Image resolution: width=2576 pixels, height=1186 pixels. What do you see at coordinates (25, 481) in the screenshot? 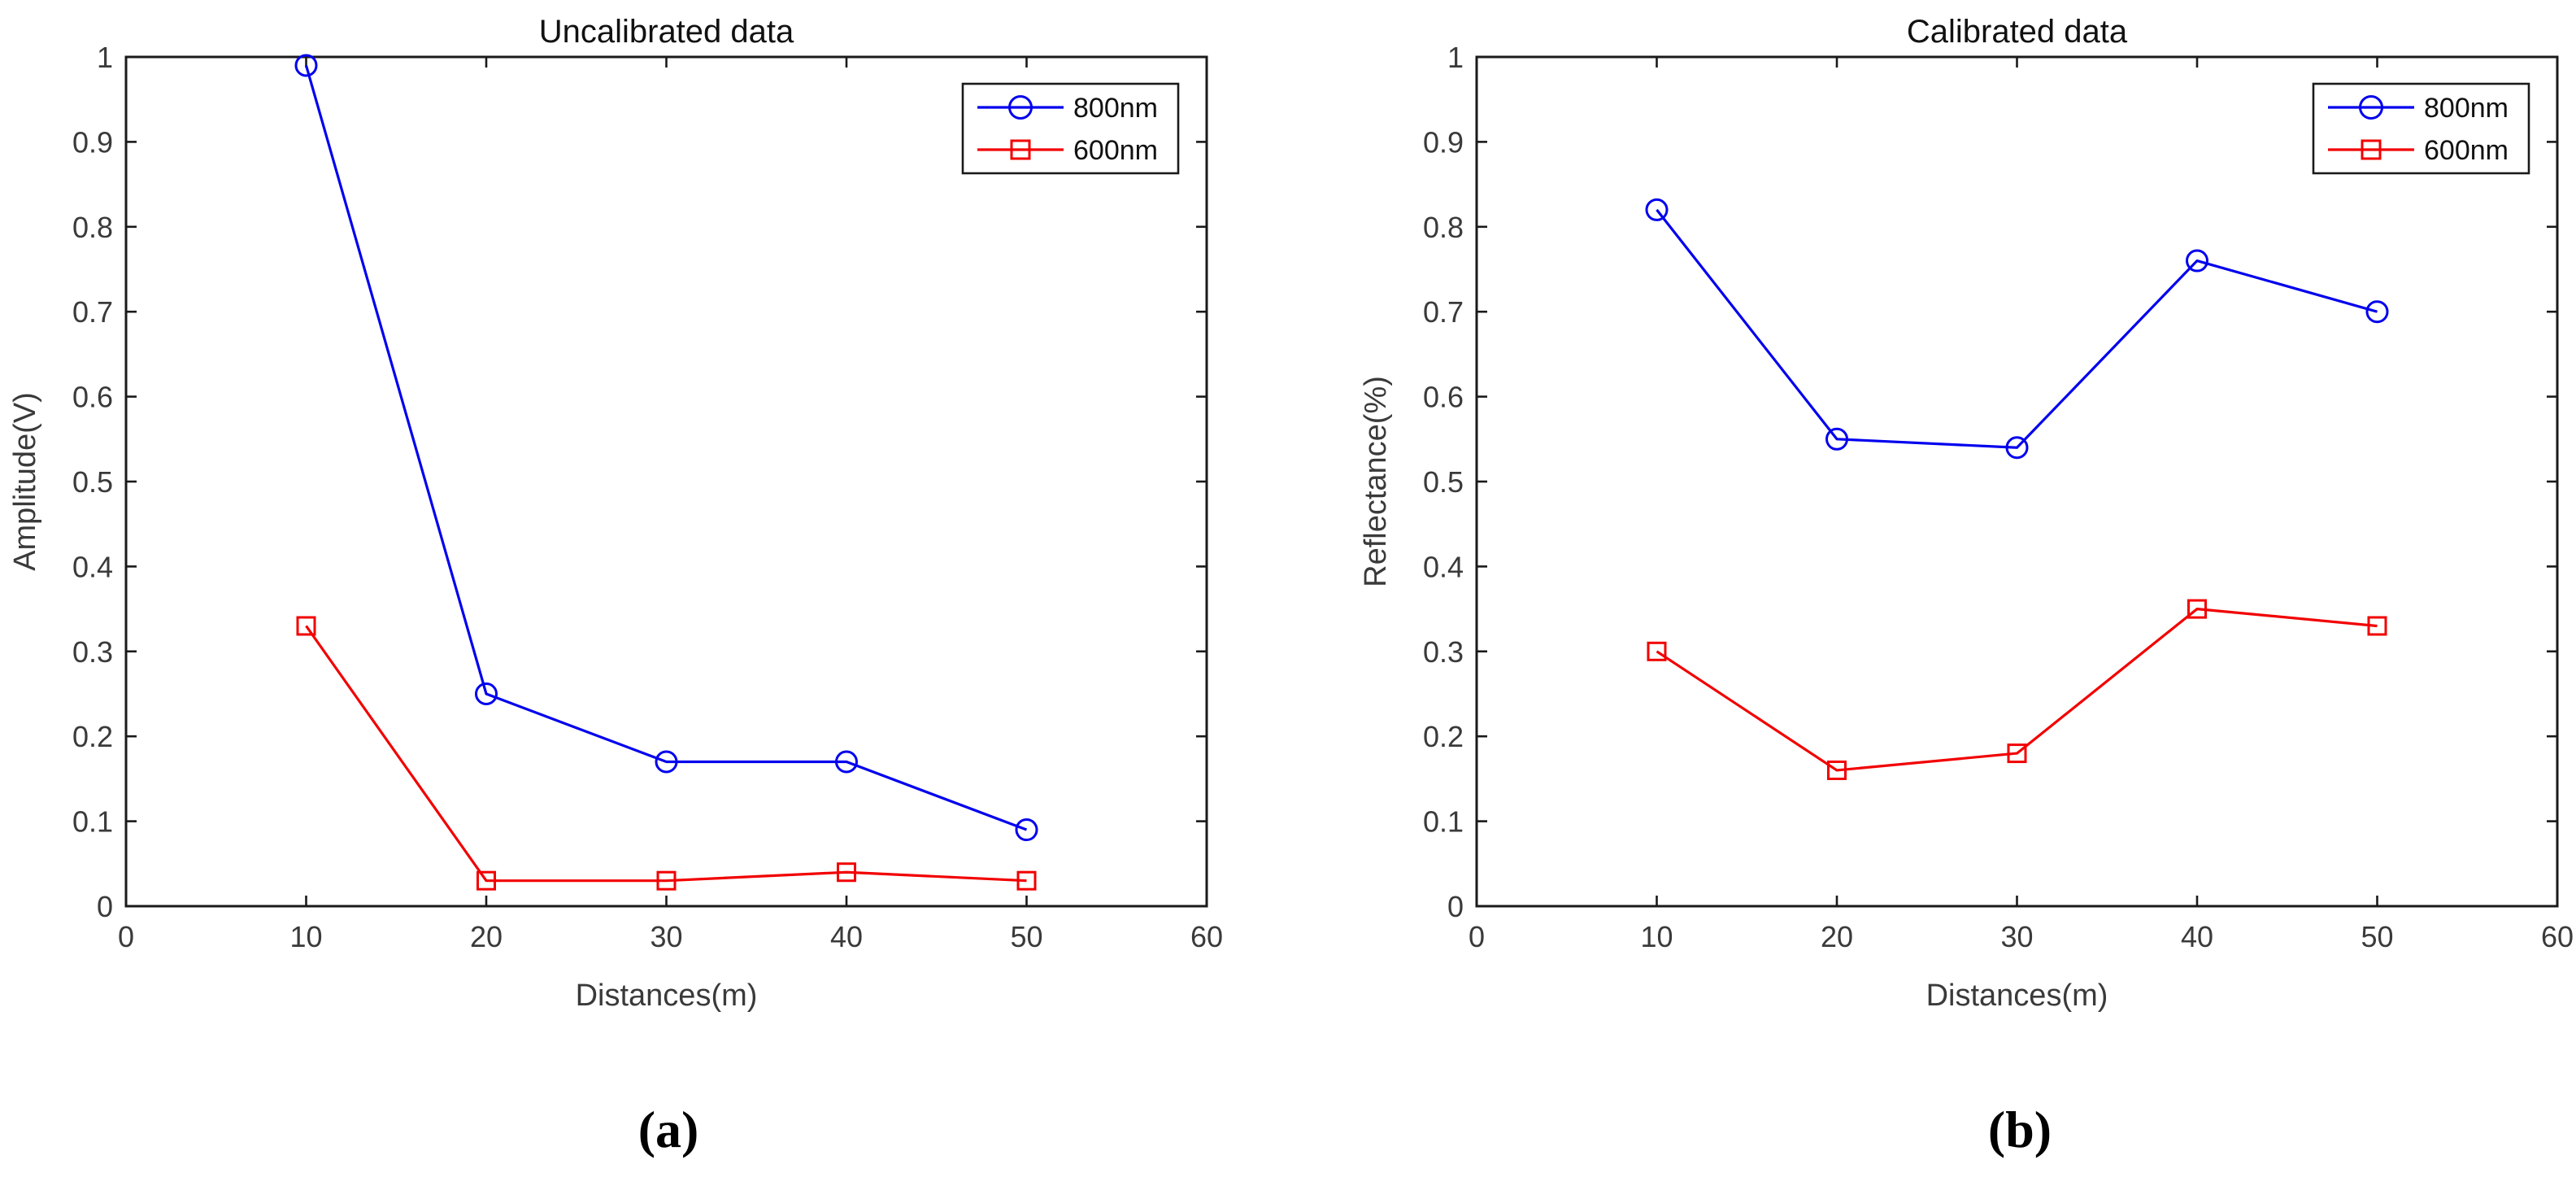
I see `y-axis-label: Amplitude(V)` at bounding box center [25, 481].